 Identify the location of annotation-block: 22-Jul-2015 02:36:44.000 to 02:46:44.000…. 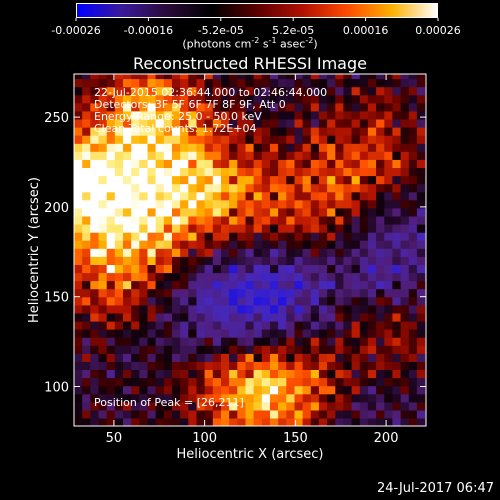
(210, 111).